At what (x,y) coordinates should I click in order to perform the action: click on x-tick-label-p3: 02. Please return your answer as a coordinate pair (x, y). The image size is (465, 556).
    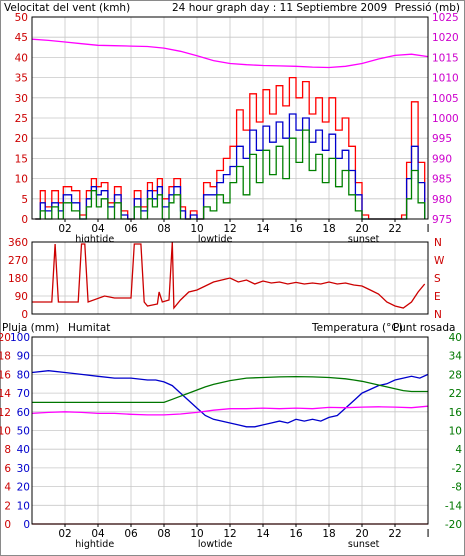
    Looking at the image, I should click on (64, 534).